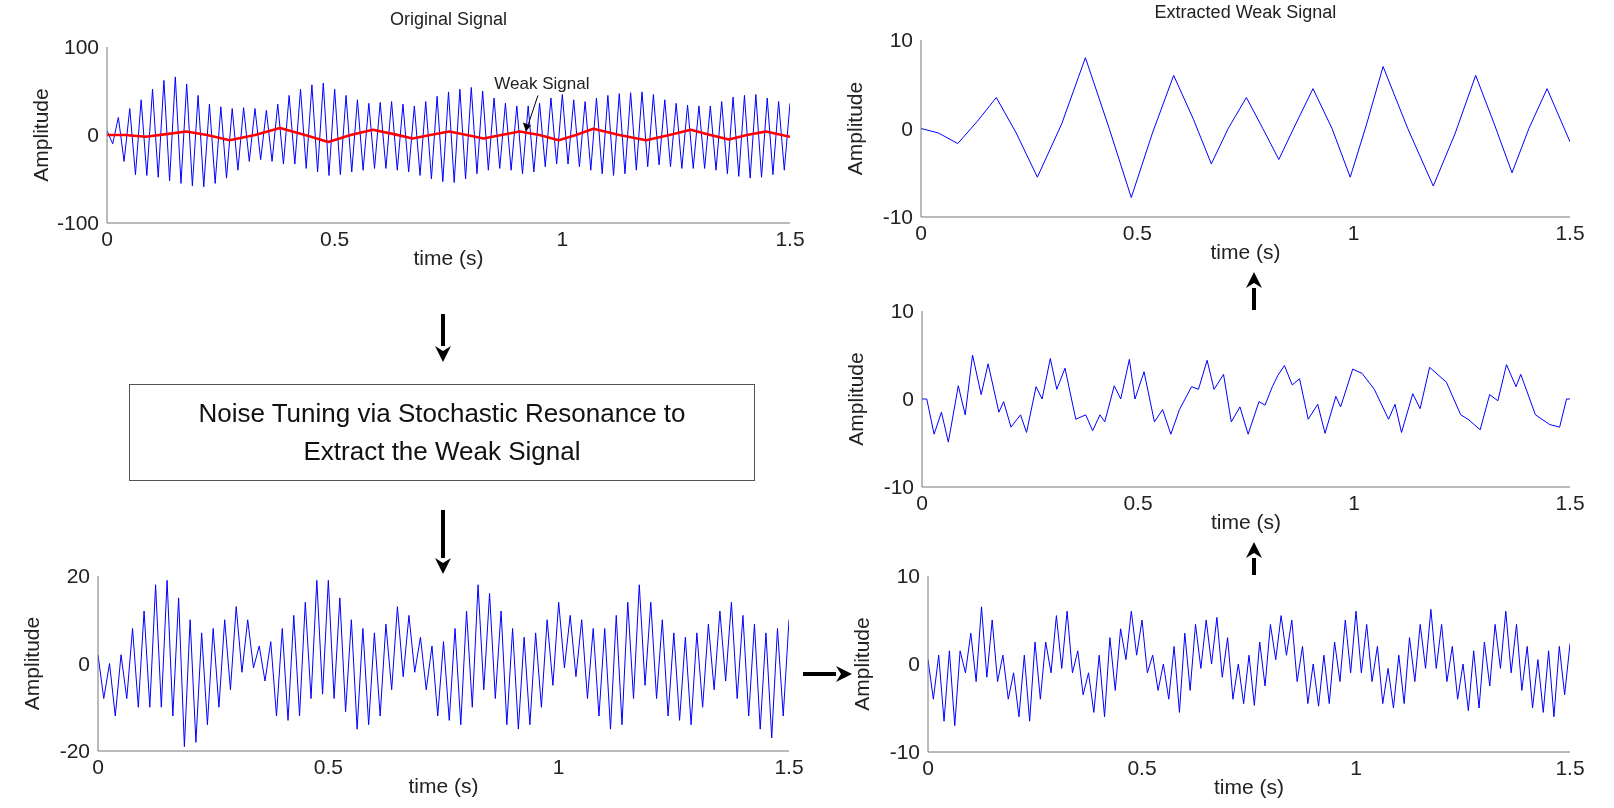 The image size is (1614, 808). I want to click on y-tick-label: -20, so click(74, 751).